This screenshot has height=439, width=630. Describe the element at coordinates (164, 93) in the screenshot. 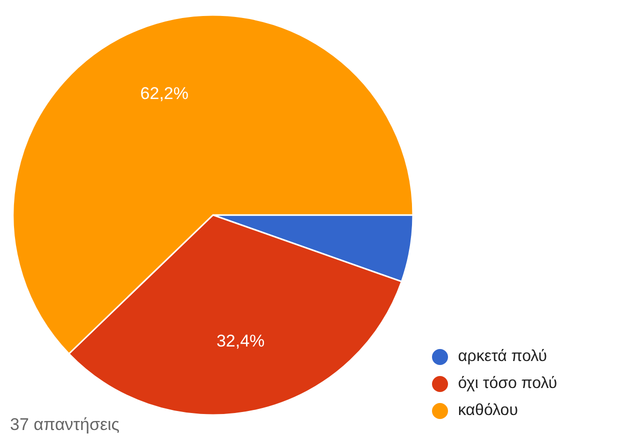

I see `data-label: 62,2%` at that location.